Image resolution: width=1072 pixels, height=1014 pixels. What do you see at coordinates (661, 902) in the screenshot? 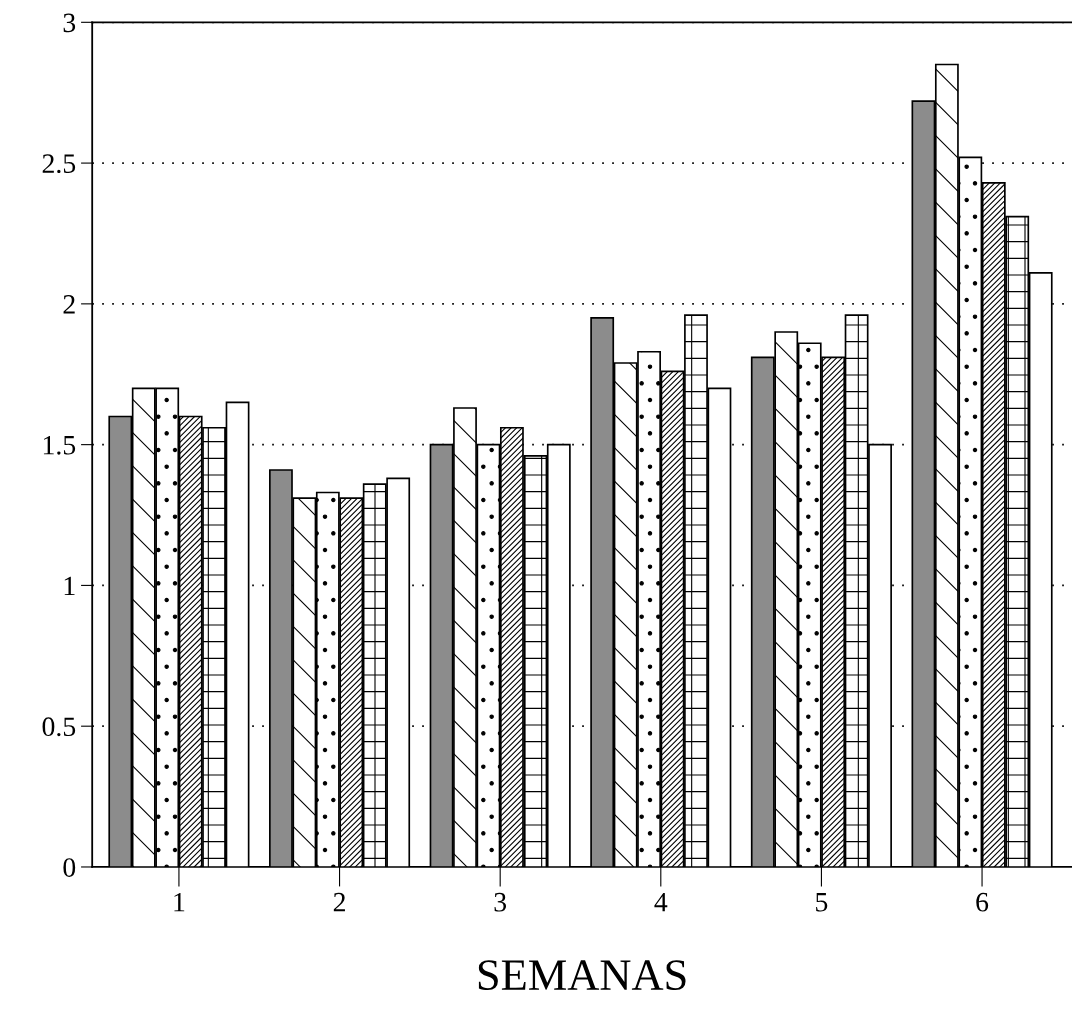
I see `x-tick-label: 4` at bounding box center [661, 902].